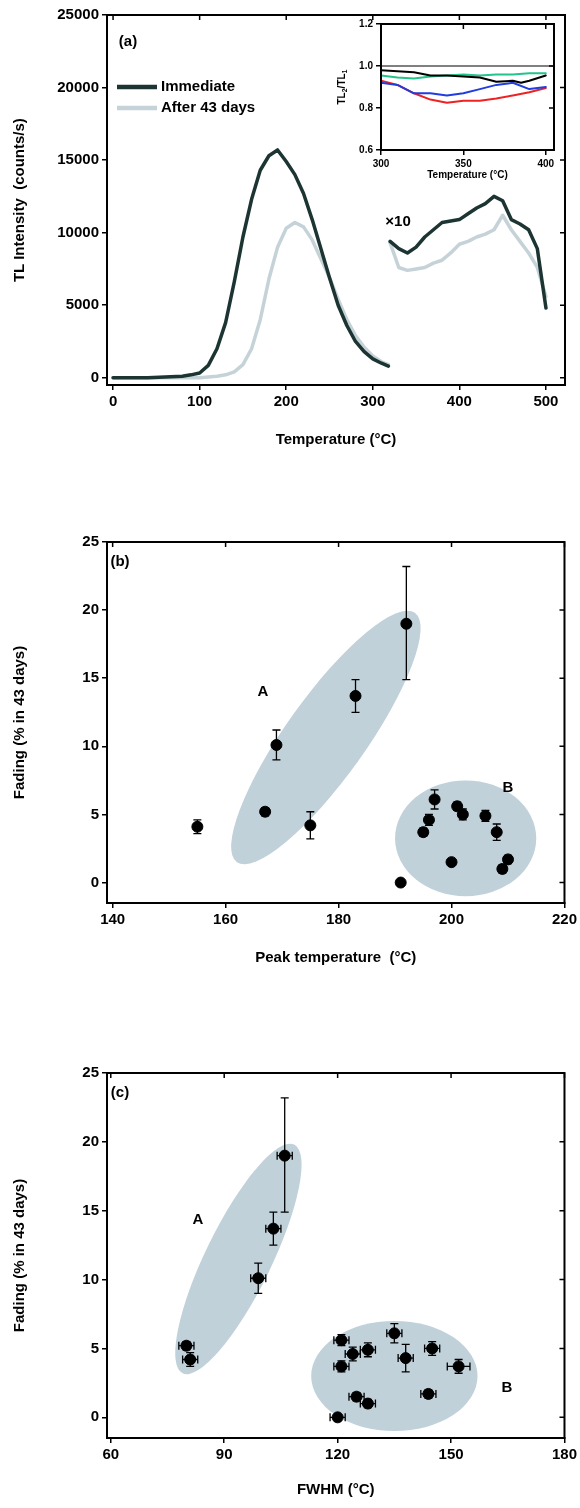  I want to click on x-tick-label: 60, so click(111, 1454).